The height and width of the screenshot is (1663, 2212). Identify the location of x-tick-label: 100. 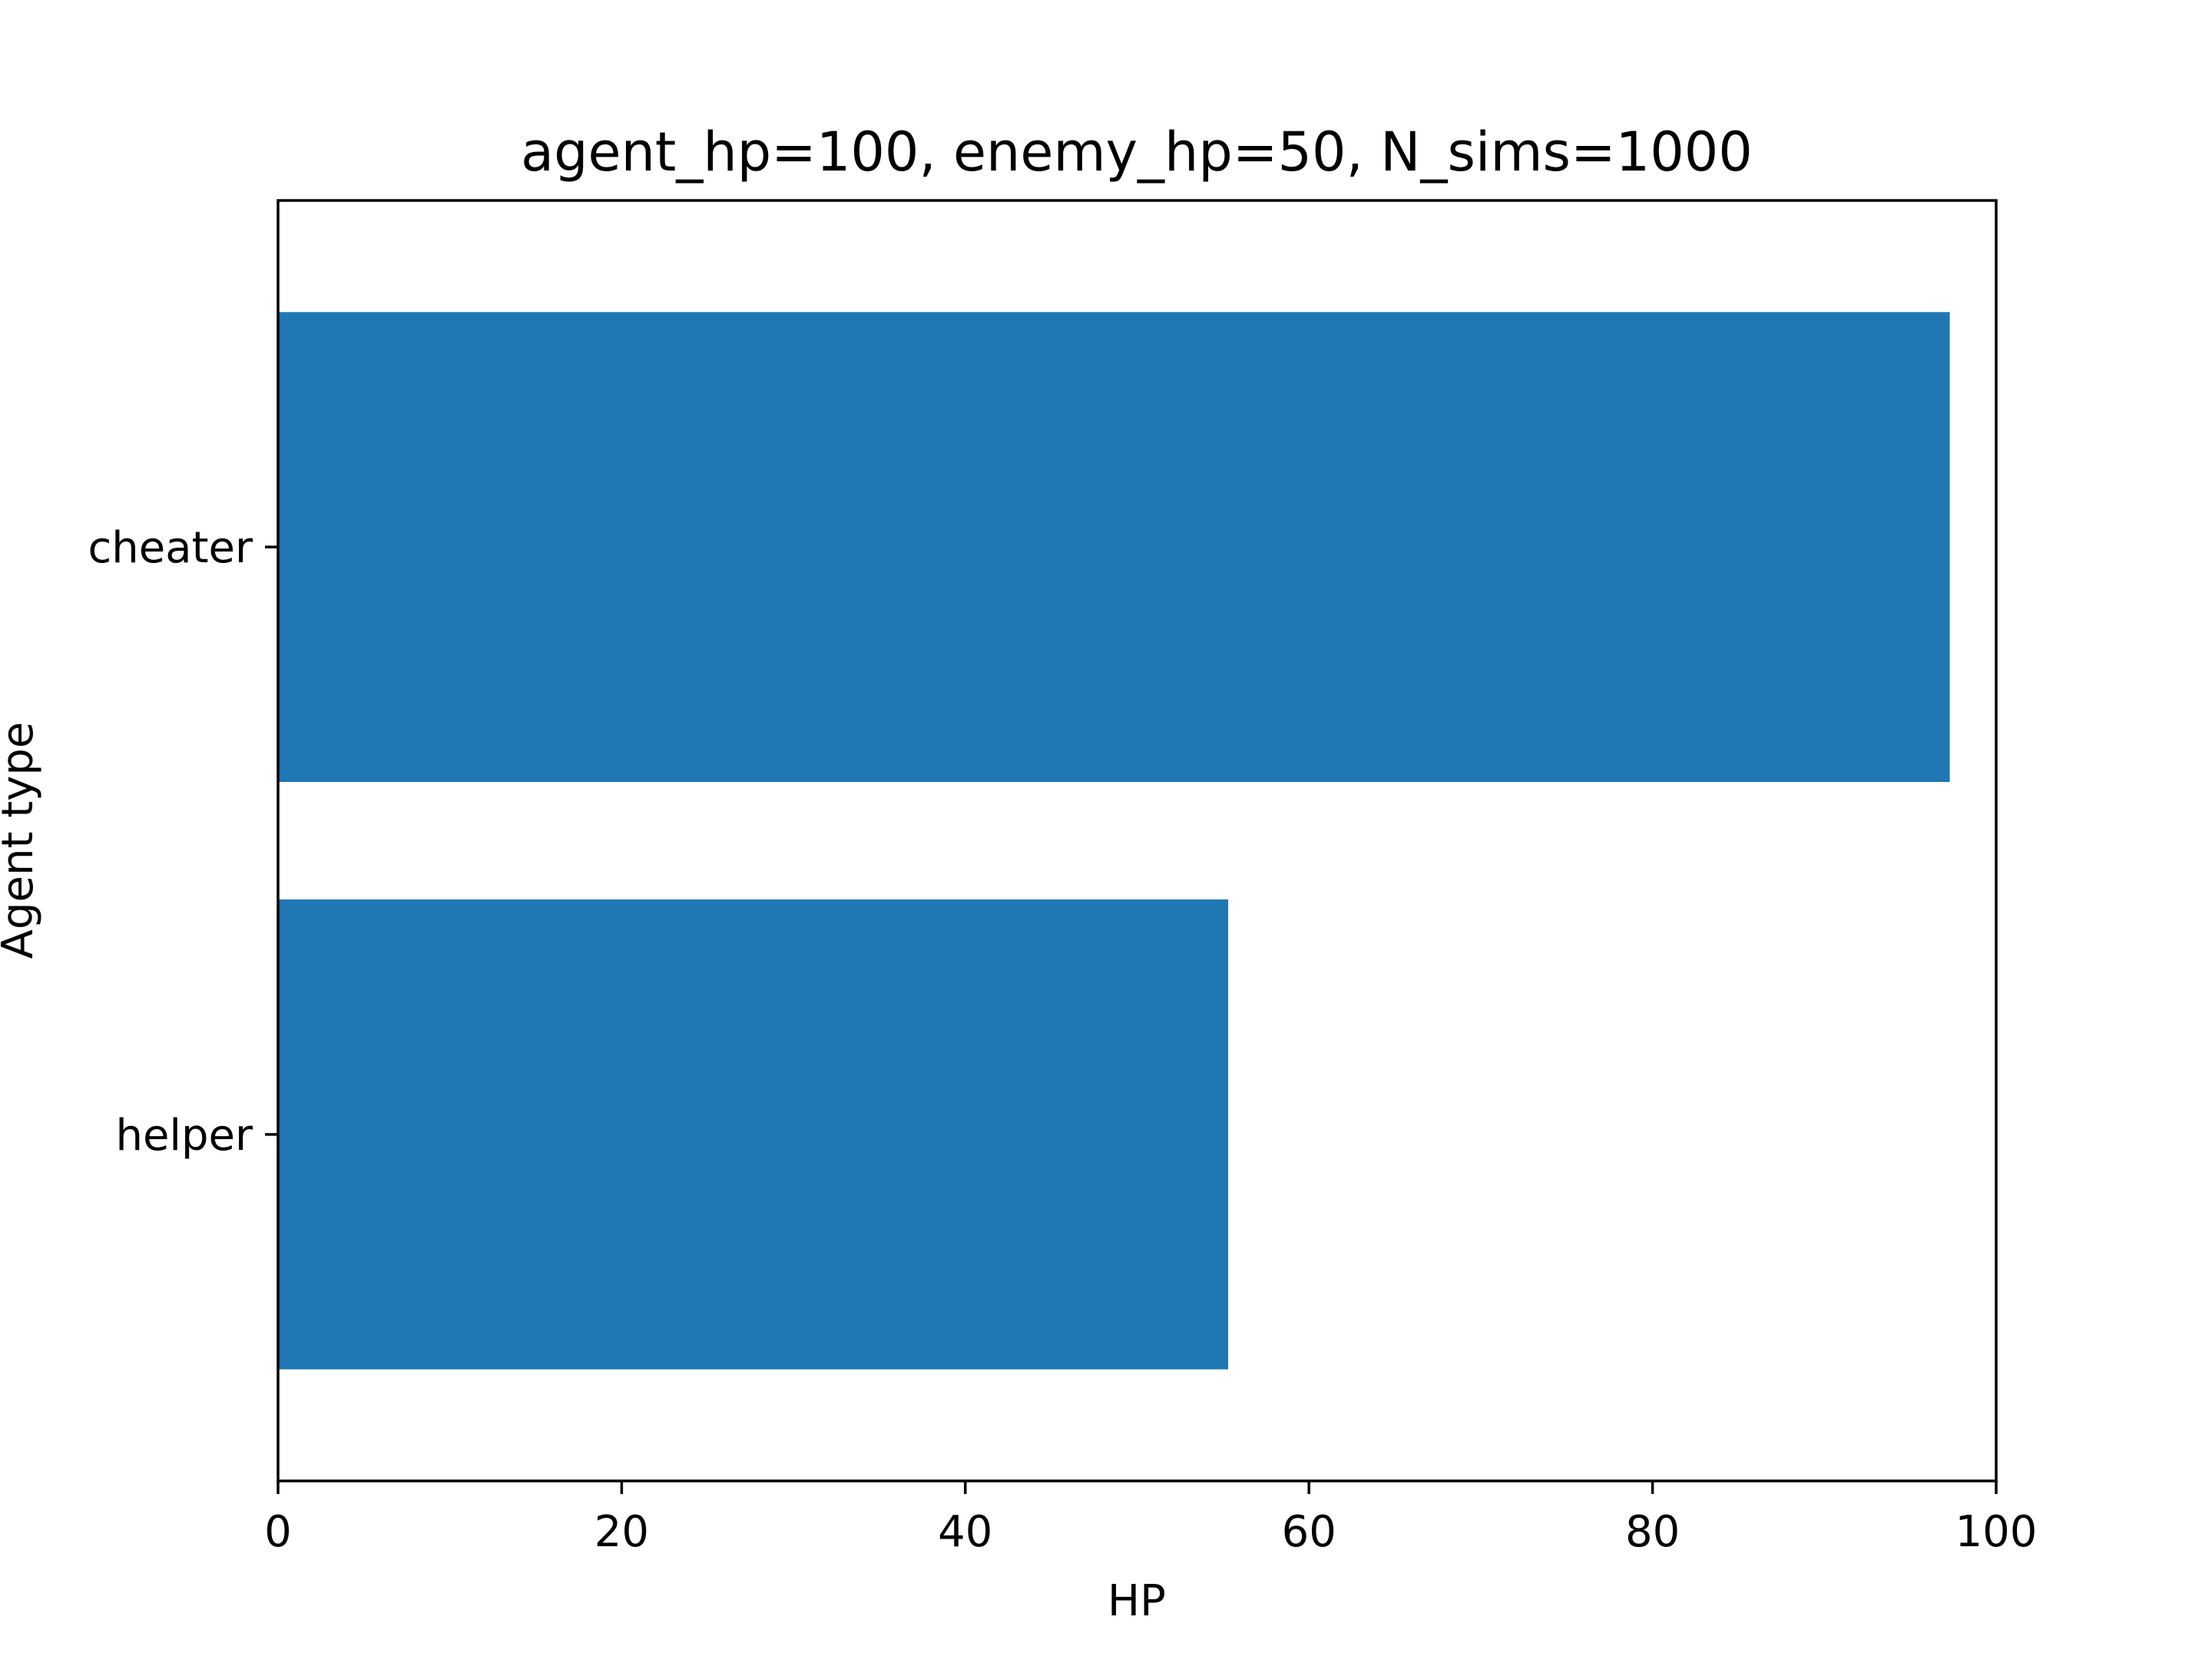
(1997, 1532).